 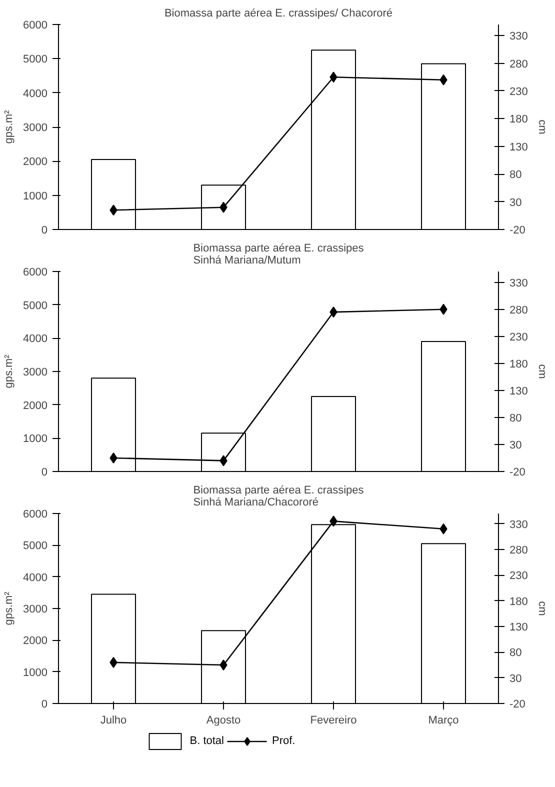 What do you see at coordinates (113, 720) in the screenshot?
I see `x-tick-label: Julho` at bounding box center [113, 720].